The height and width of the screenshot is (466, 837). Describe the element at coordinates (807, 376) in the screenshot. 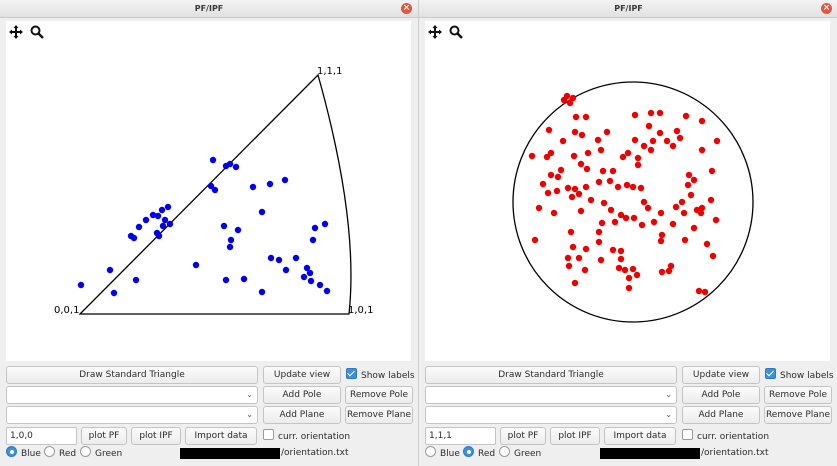

I see `show-labels-label: Show labels` at that location.